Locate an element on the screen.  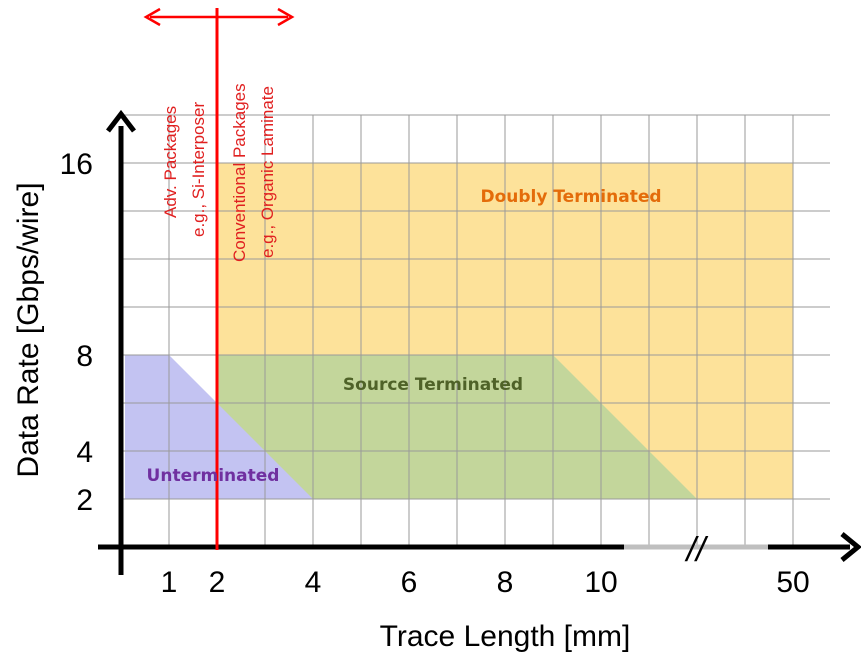
x-tick-label: 6 is located at coordinates (409, 582).